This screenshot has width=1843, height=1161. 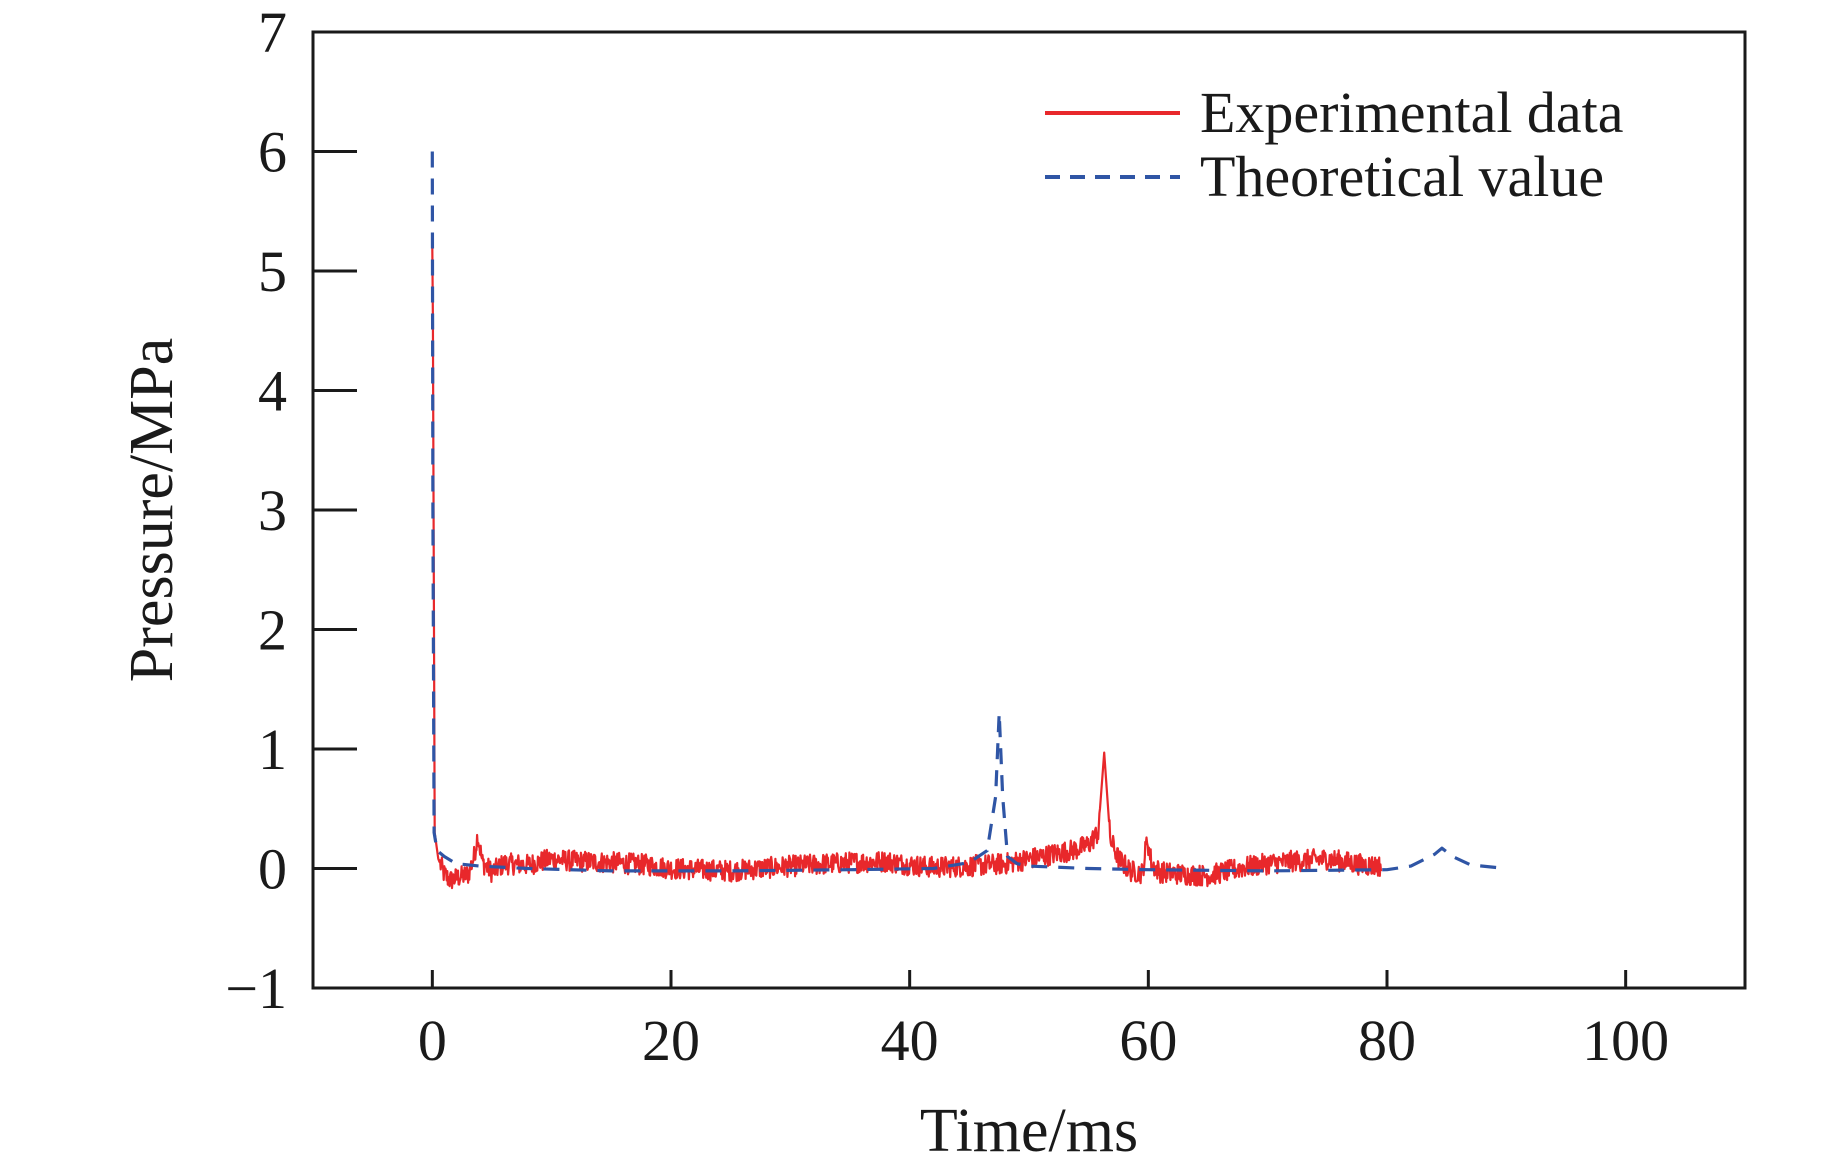 What do you see at coordinates (1402, 176) in the screenshot?
I see `legend-label-theoretical: Theoretical value` at bounding box center [1402, 176].